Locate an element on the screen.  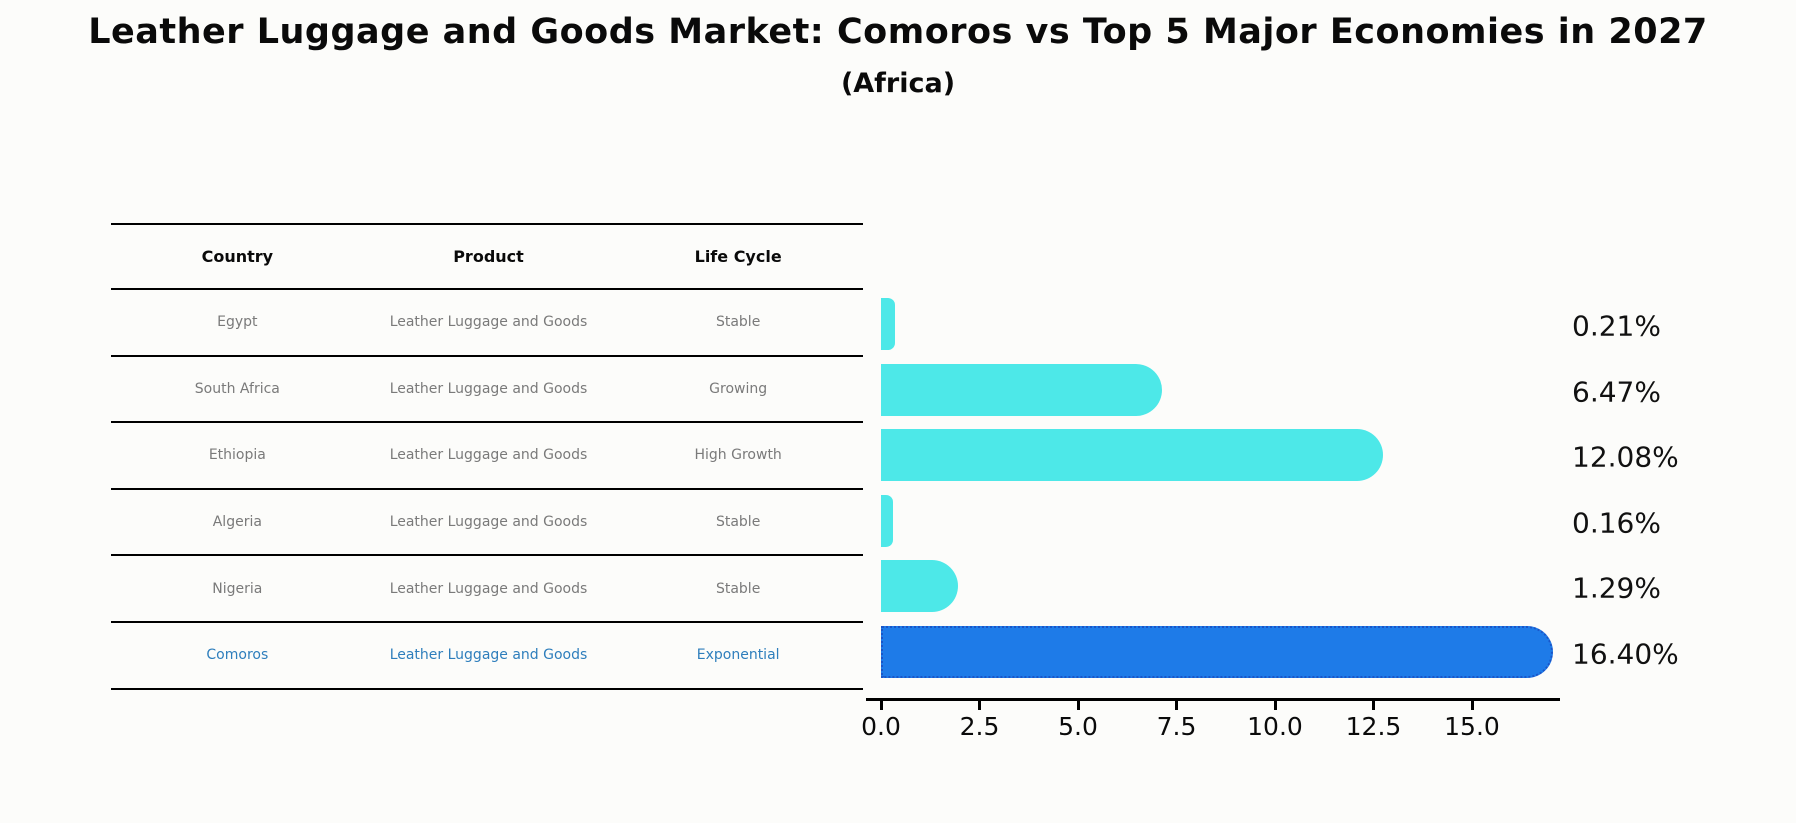
x-tick-label: 5.0 is located at coordinates (1078, 726).